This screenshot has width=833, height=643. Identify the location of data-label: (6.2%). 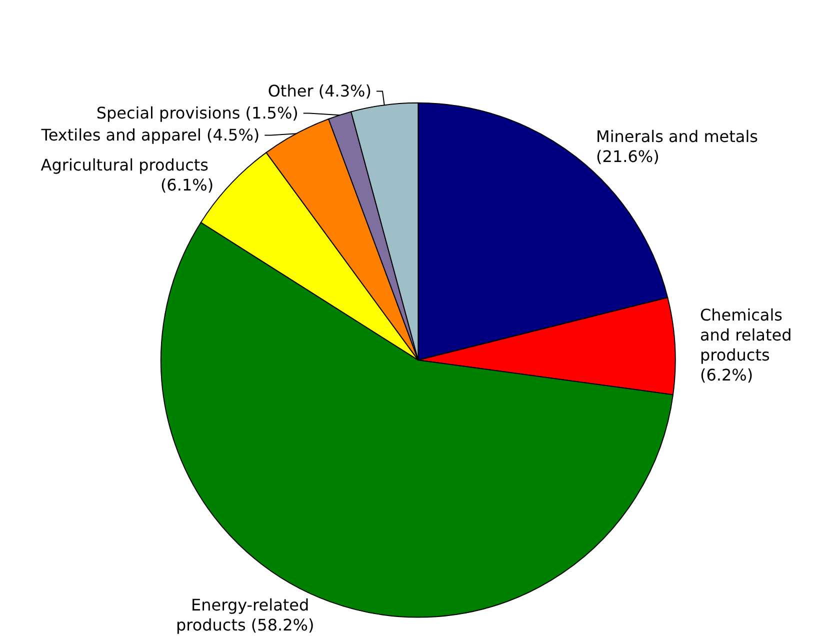
(727, 375).